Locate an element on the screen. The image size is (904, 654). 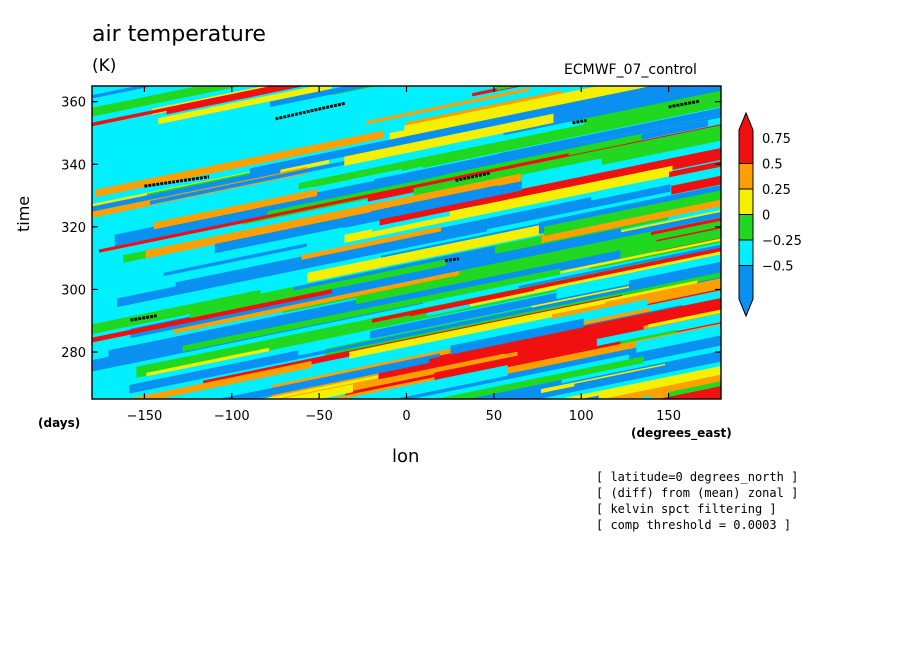
y-axis-unit: (days) is located at coordinates (59, 423).